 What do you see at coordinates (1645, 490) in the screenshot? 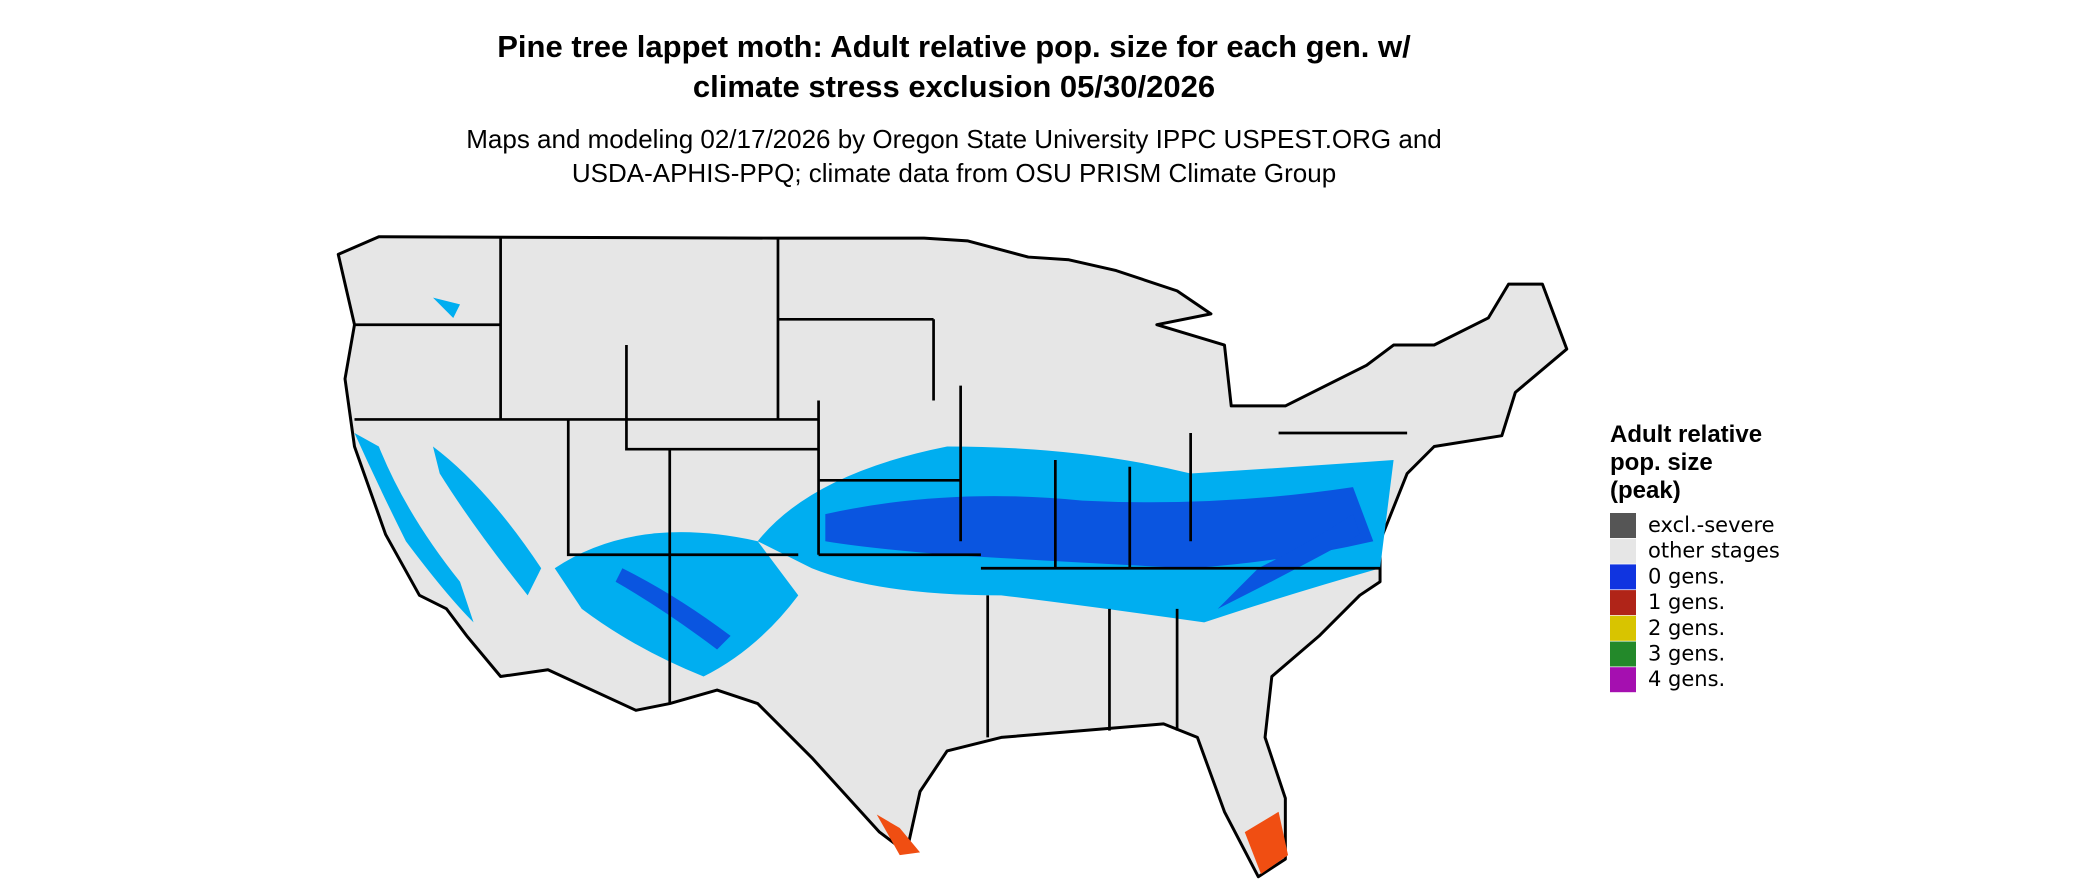
I see `legend-title: (peak)` at bounding box center [1645, 490].